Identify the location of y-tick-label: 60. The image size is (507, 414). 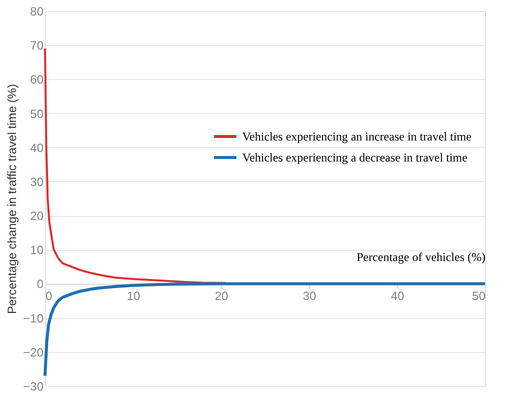
(37, 79).